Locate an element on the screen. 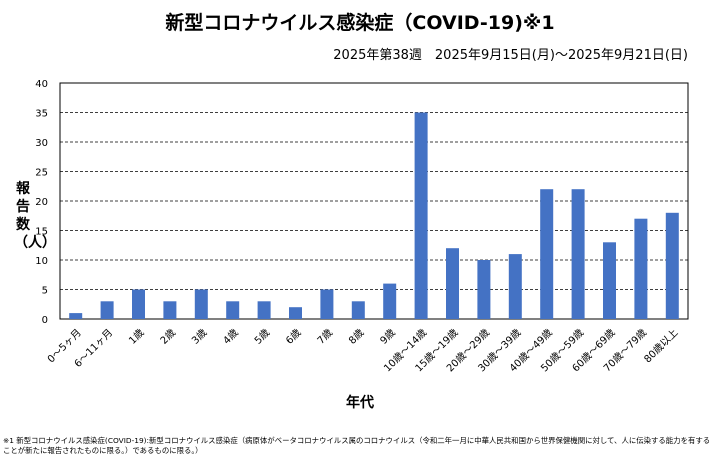 The height and width of the screenshot is (474, 720). chart-title: 新型コロナウイルス感染症（COVID-19)※1 is located at coordinates (360, 23).